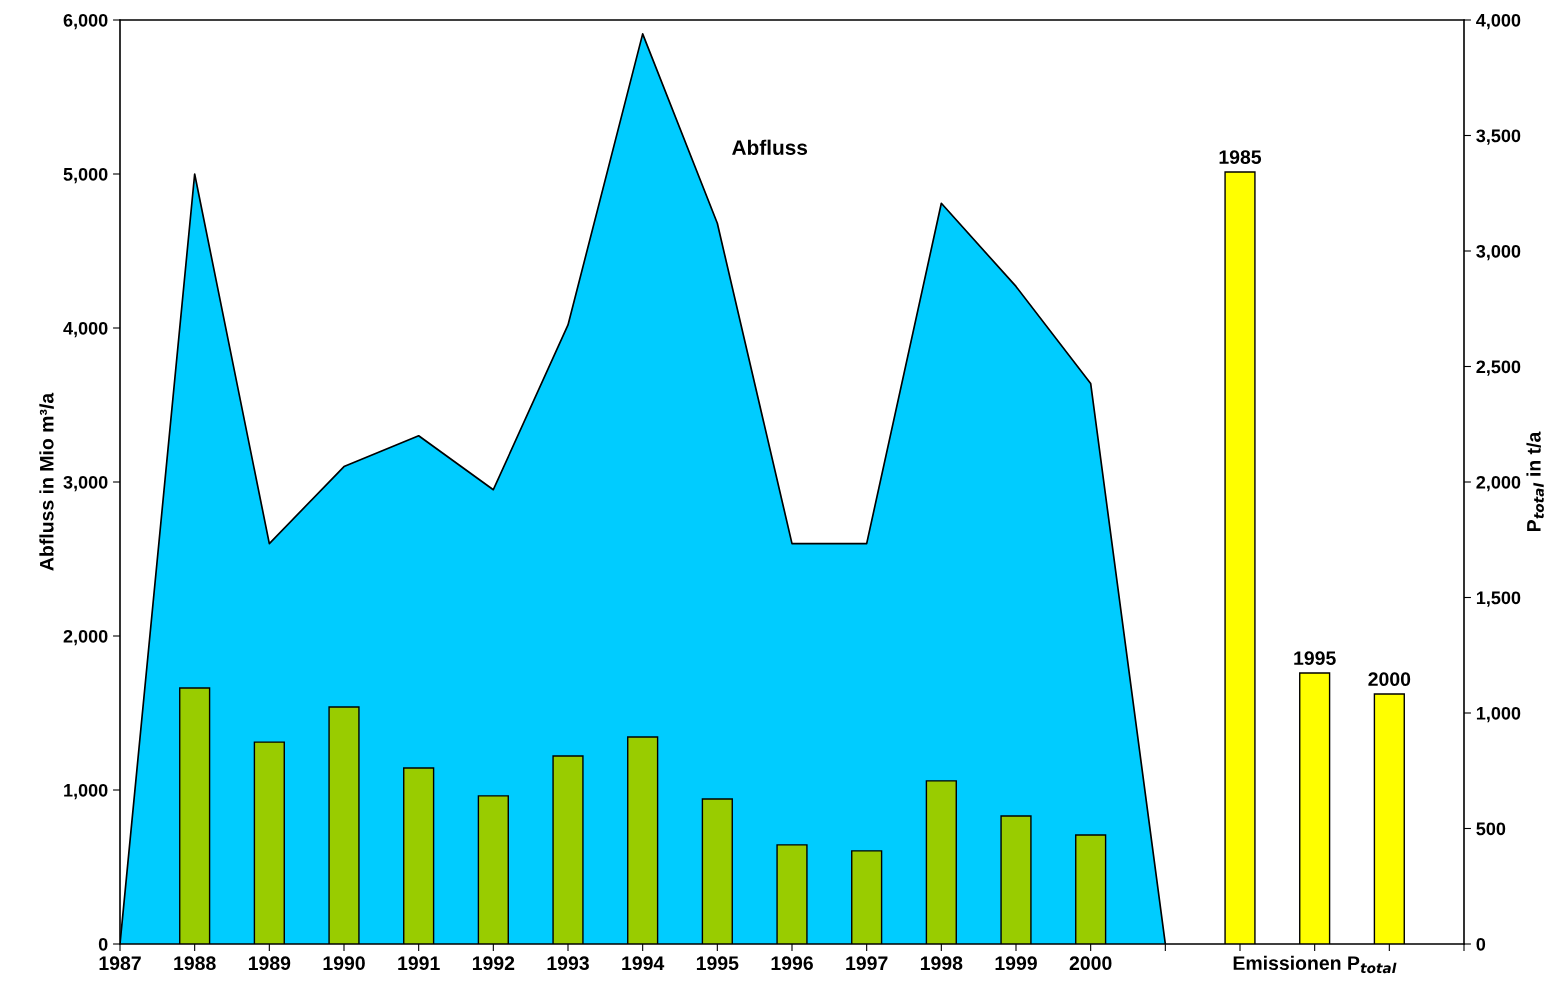  What do you see at coordinates (1389, 679) in the screenshot?
I see `annotation: 2000` at bounding box center [1389, 679].